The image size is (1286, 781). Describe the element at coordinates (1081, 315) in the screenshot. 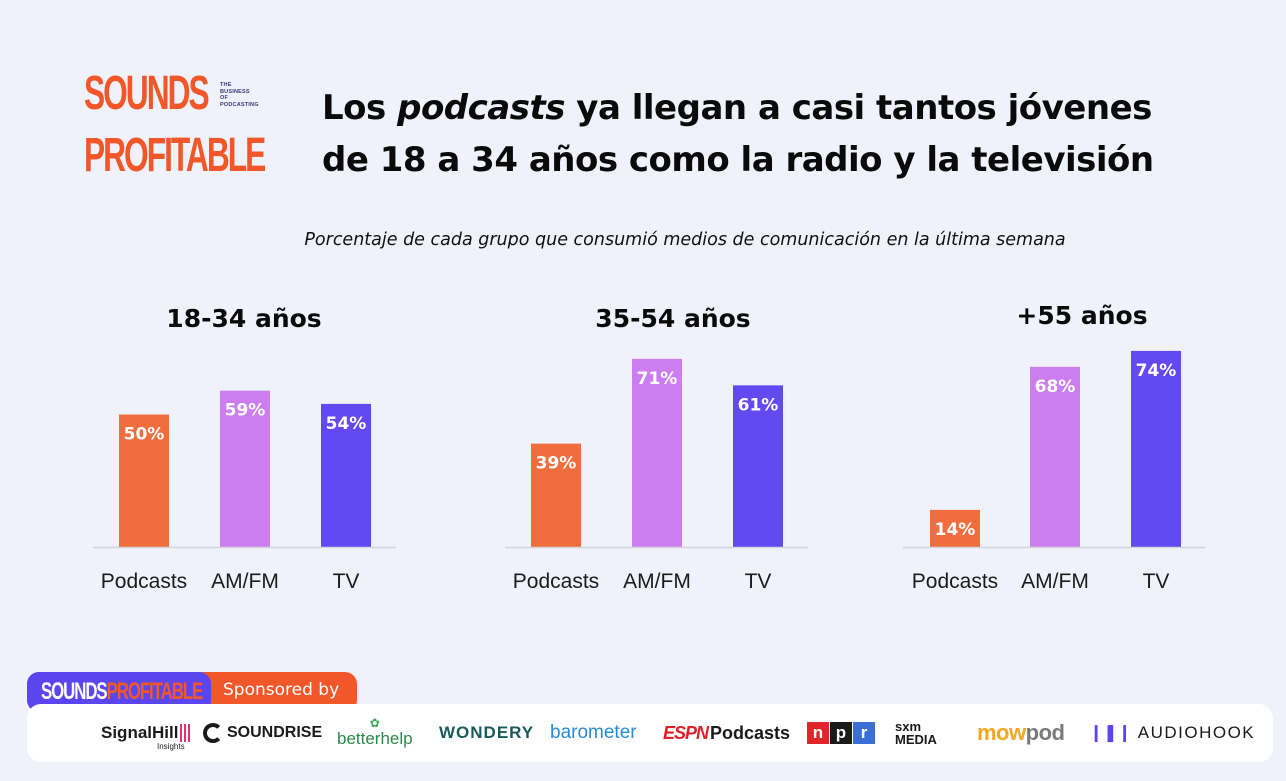

I see `chart-title: +55 años` at that location.